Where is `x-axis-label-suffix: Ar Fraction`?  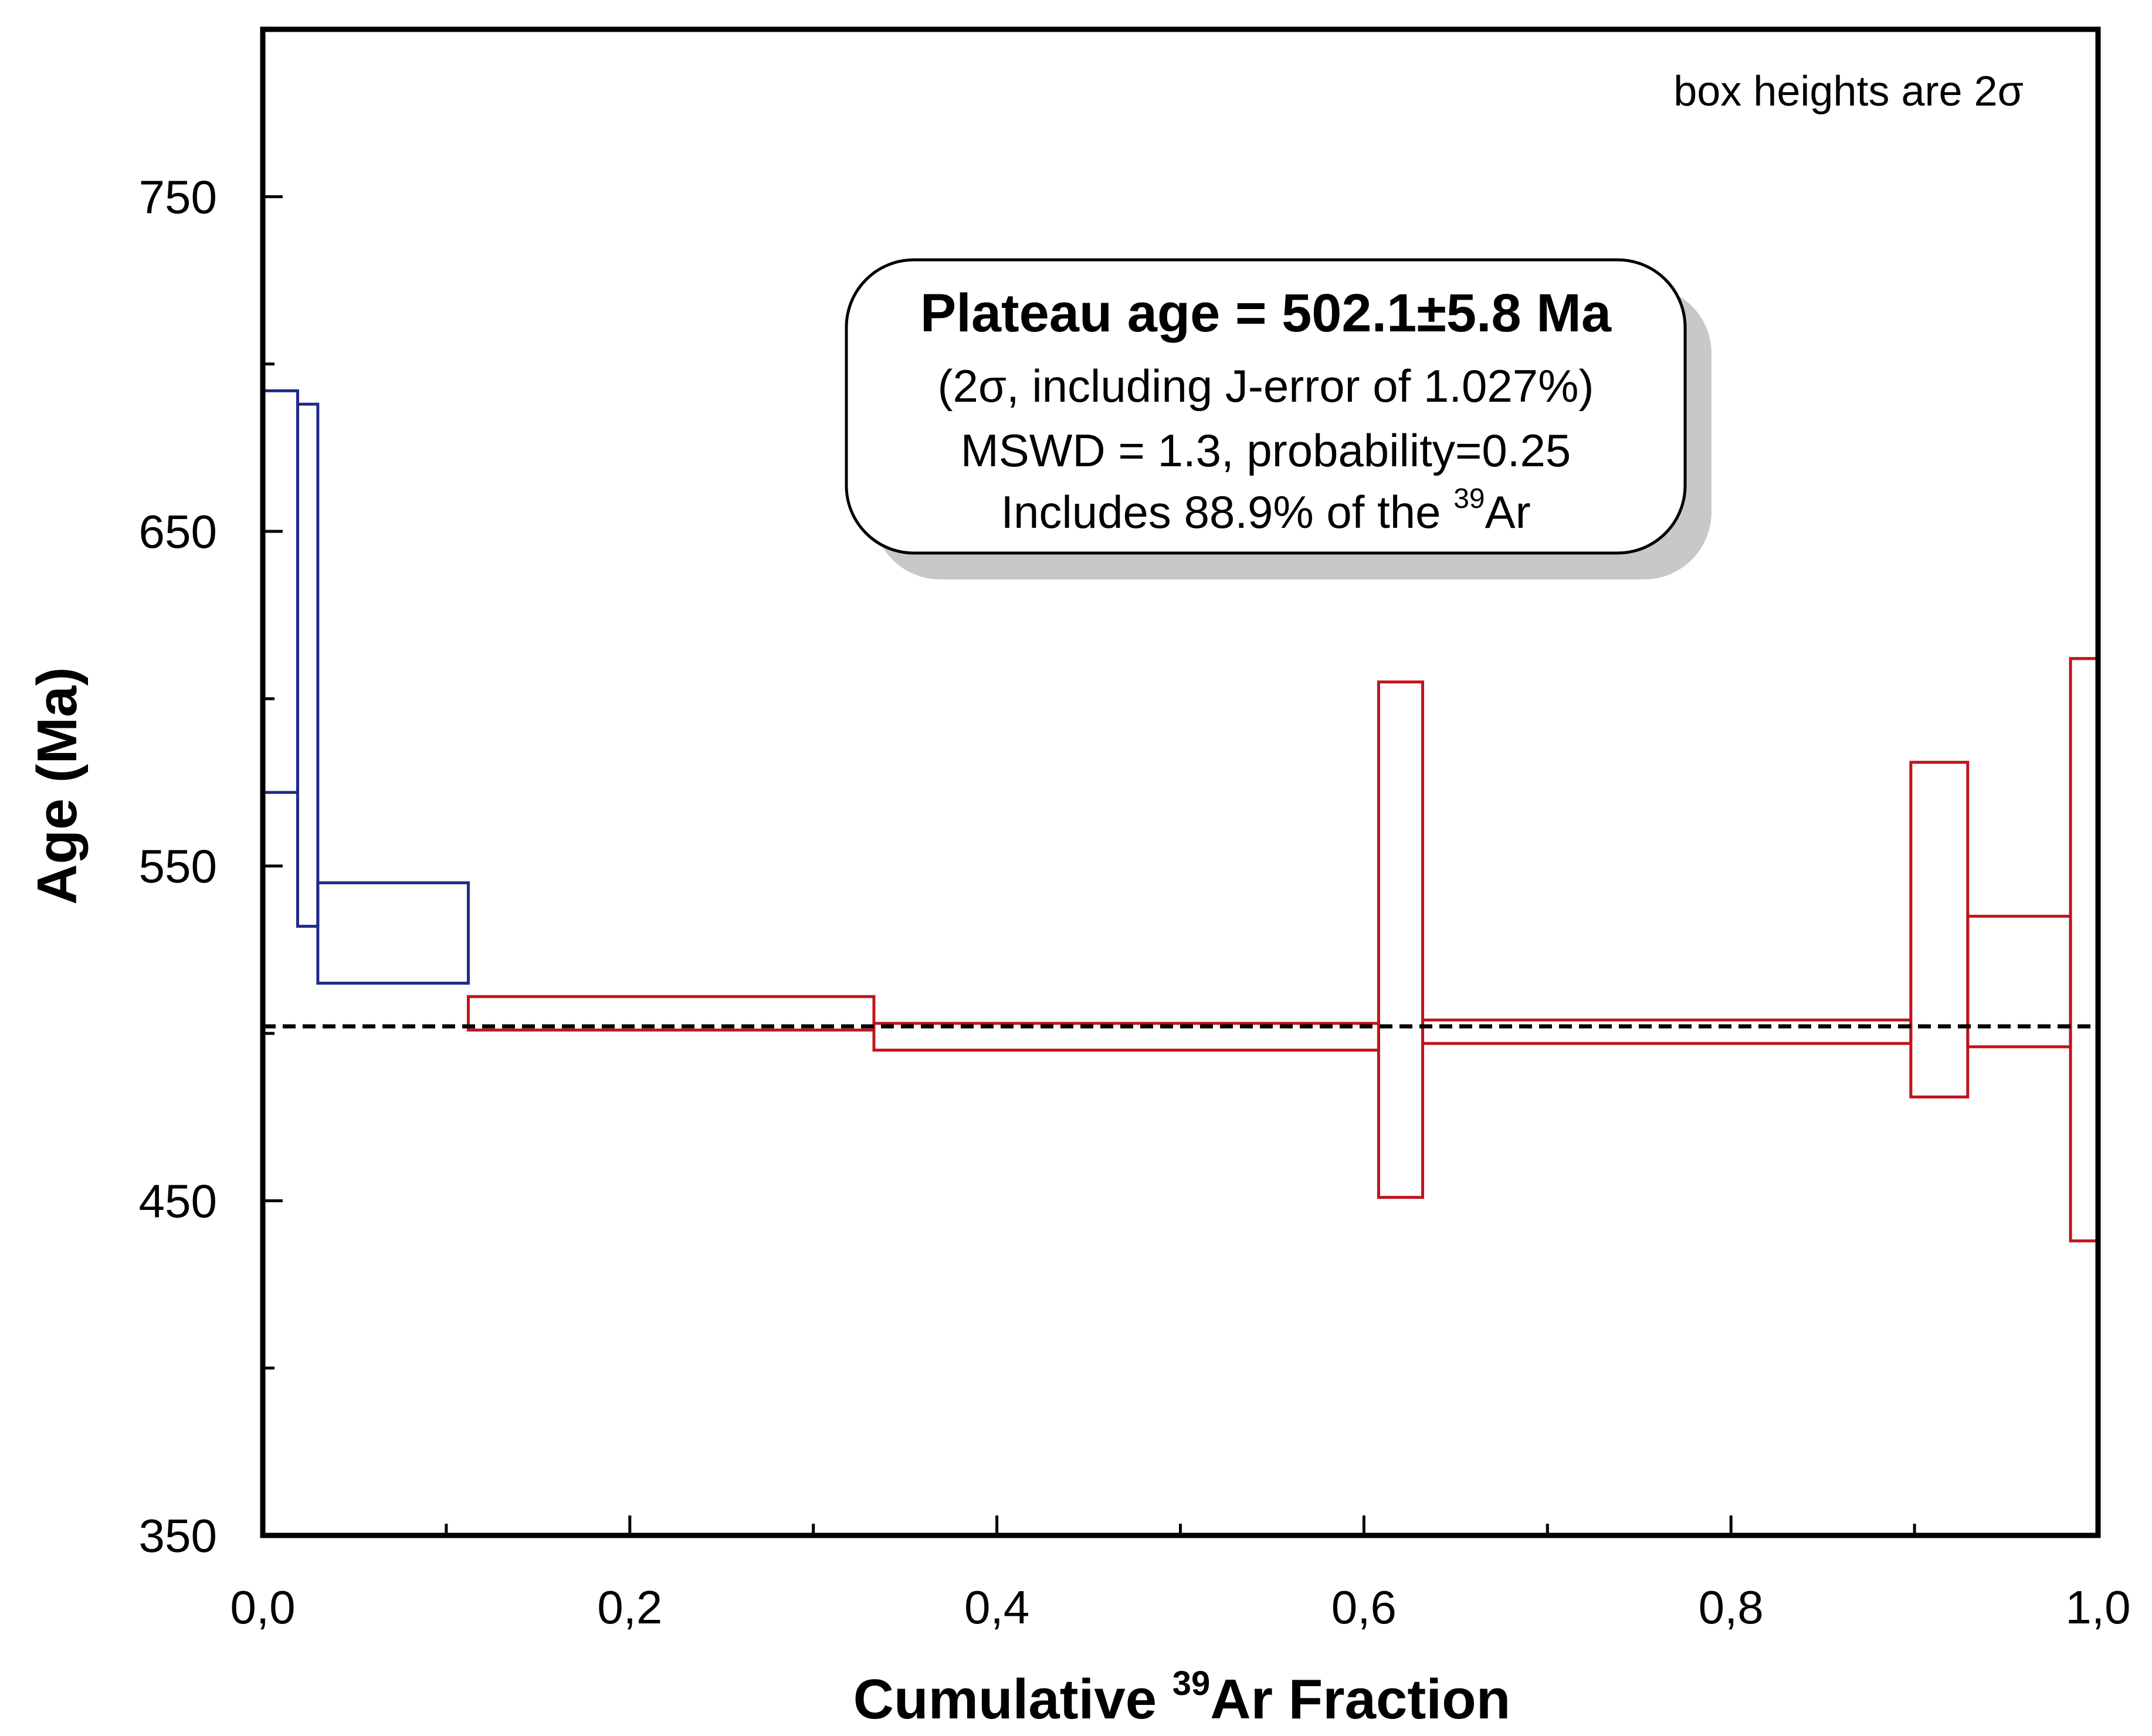 x-axis-label-suffix: Ar Fraction is located at coordinates (1360, 1699).